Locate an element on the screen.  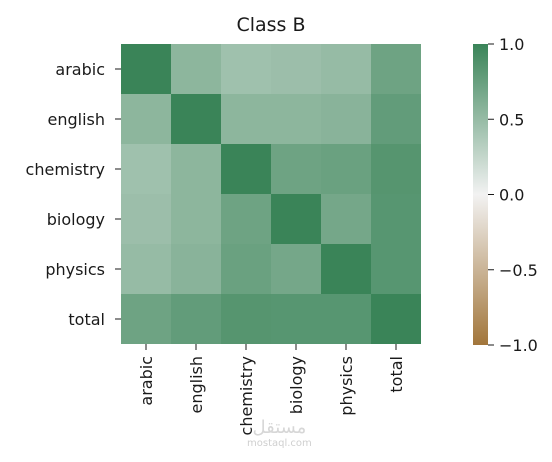
watermark: مستقل mostaql.com is located at coordinates (279, 433).